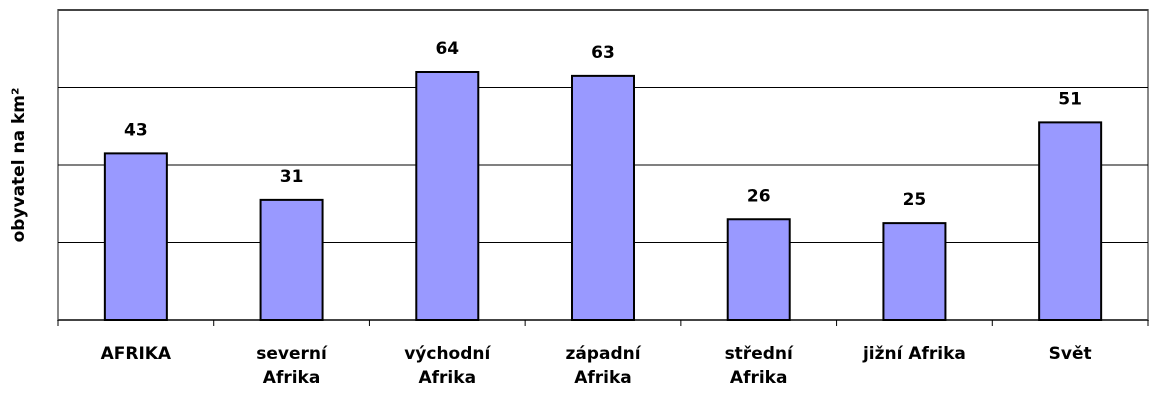 The image size is (1151, 401). Describe the element at coordinates (447, 49) in the screenshot. I see `value-label: 64` at that location.